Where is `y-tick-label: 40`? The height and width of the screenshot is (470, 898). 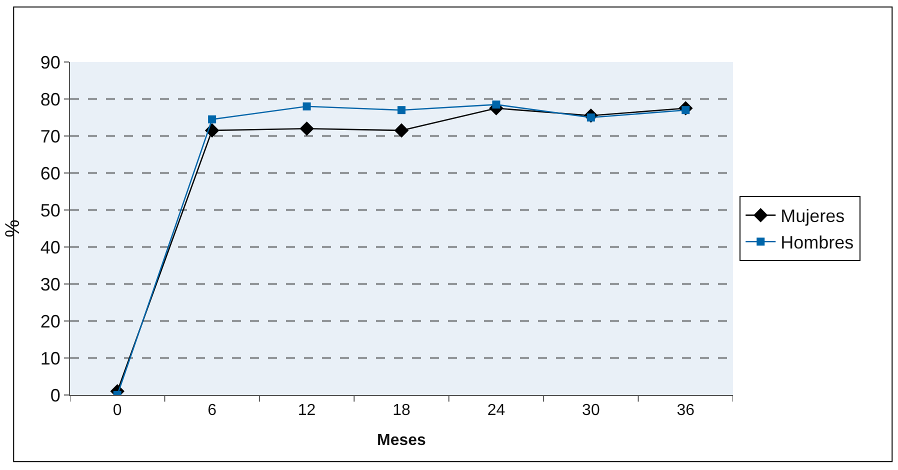
y-tick-label: 40 is located at coordinates (50, 247).